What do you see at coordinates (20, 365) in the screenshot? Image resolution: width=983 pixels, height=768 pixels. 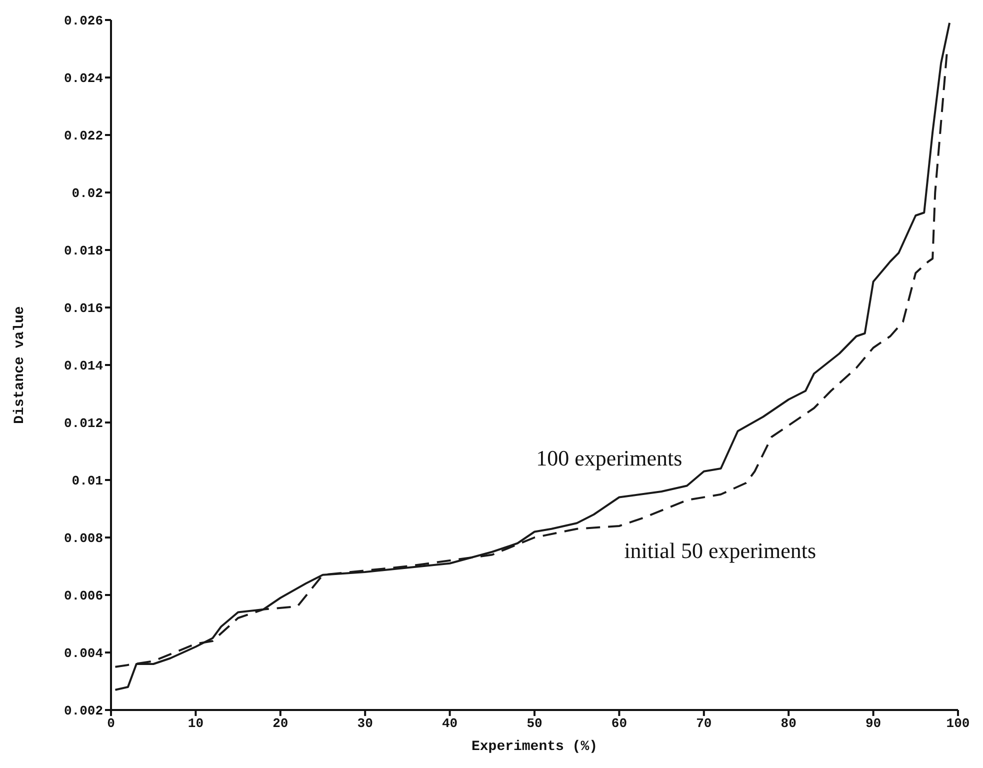 I see `y-axis-title: Distance value` at bounding box center [20, 365].